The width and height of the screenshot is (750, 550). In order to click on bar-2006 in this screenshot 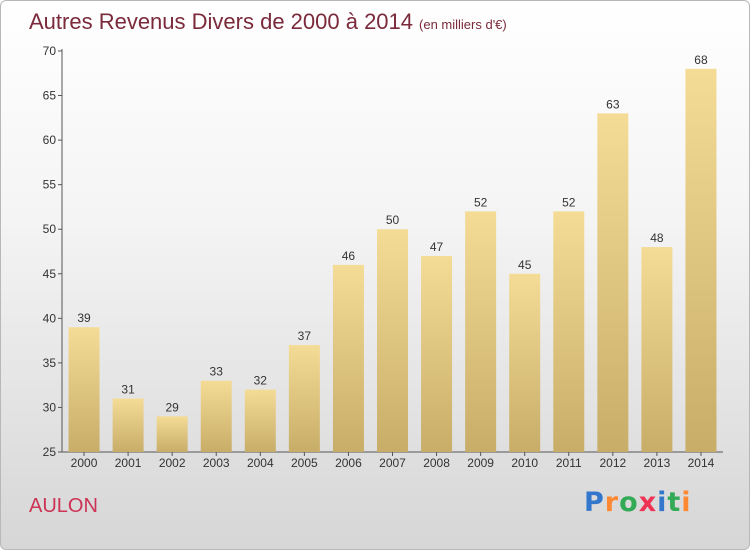, I will do `click(348, 358)`.